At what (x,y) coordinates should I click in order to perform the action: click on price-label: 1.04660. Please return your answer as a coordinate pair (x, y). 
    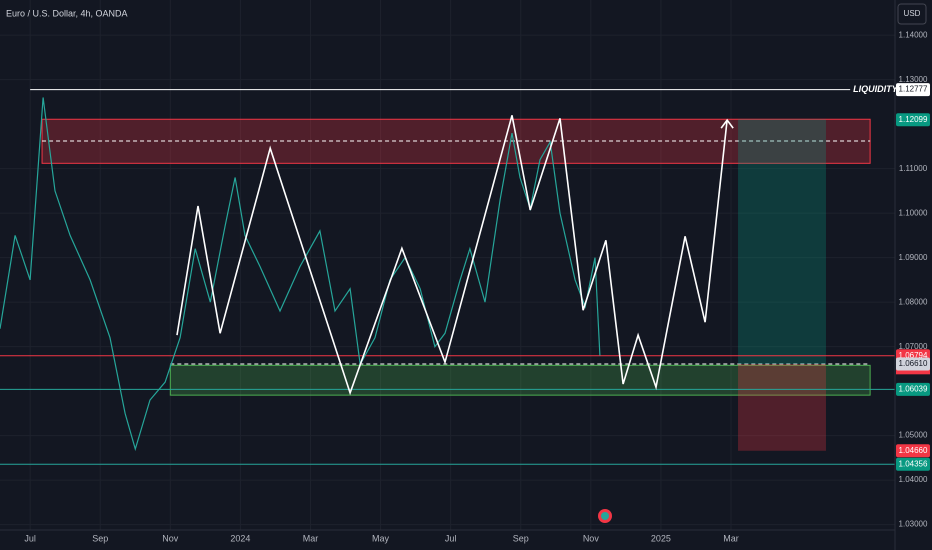
    Looking at the image, I should click on (913, 450).